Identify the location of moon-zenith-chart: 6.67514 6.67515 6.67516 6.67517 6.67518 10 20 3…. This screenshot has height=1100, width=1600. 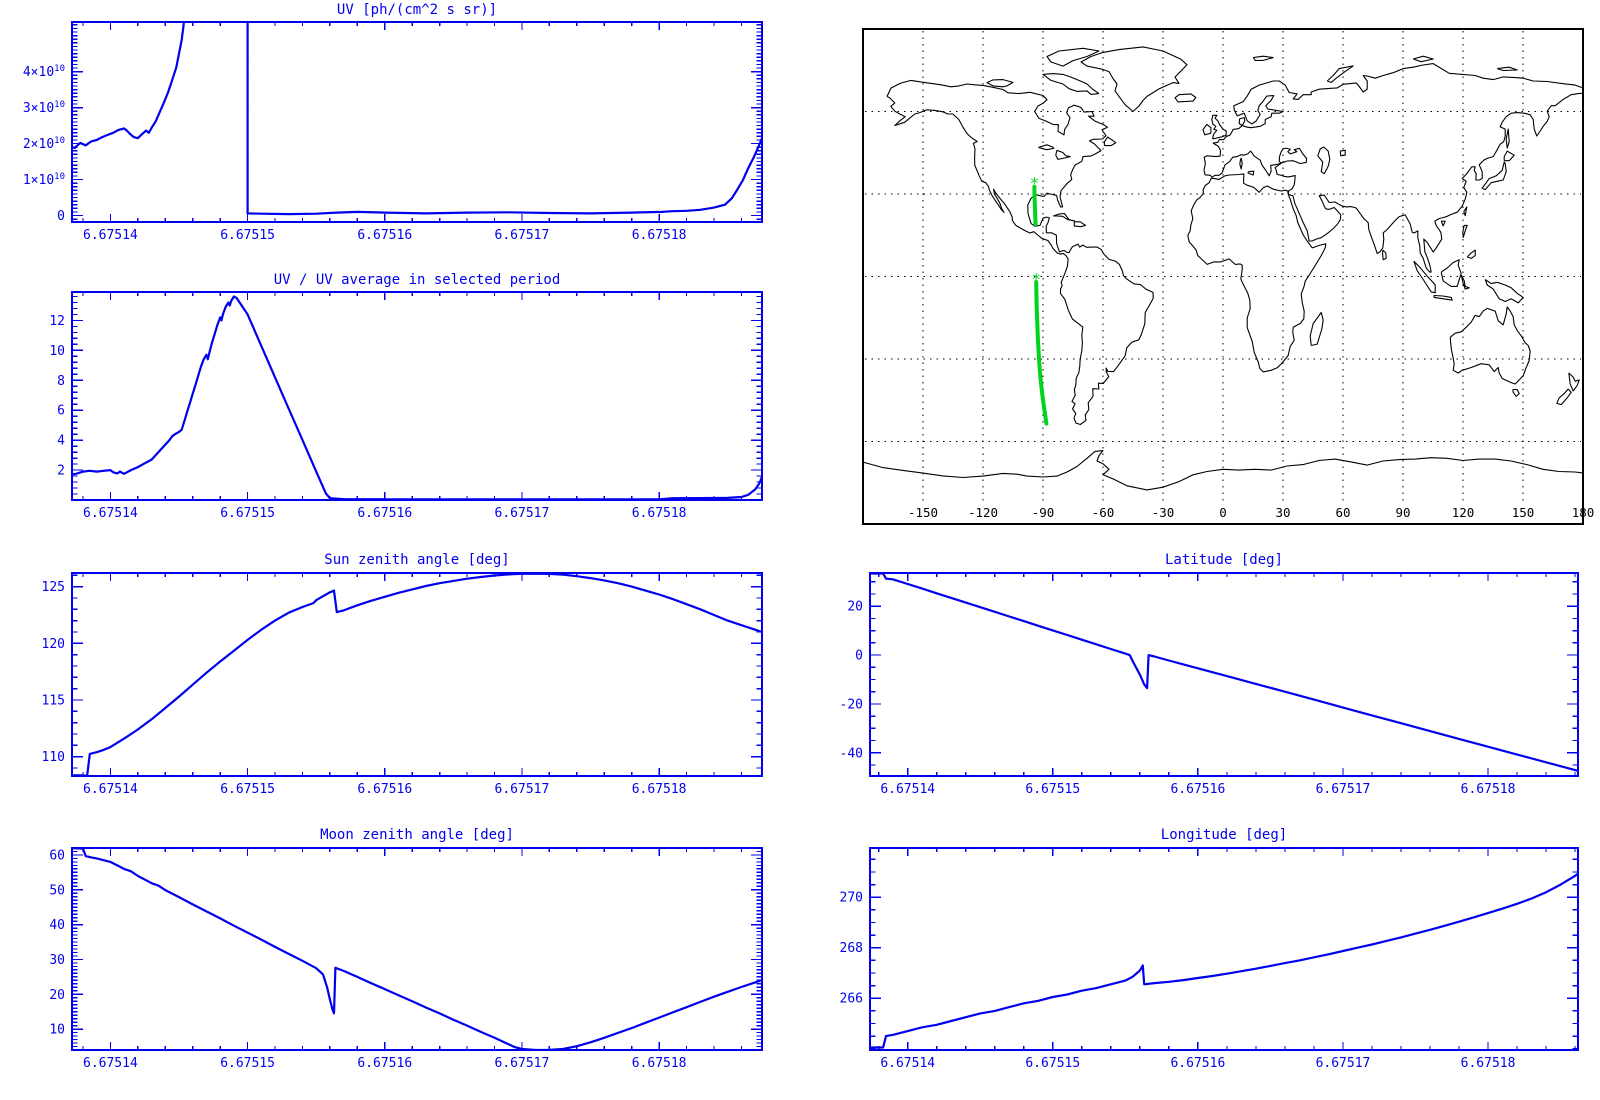
(406, 959).